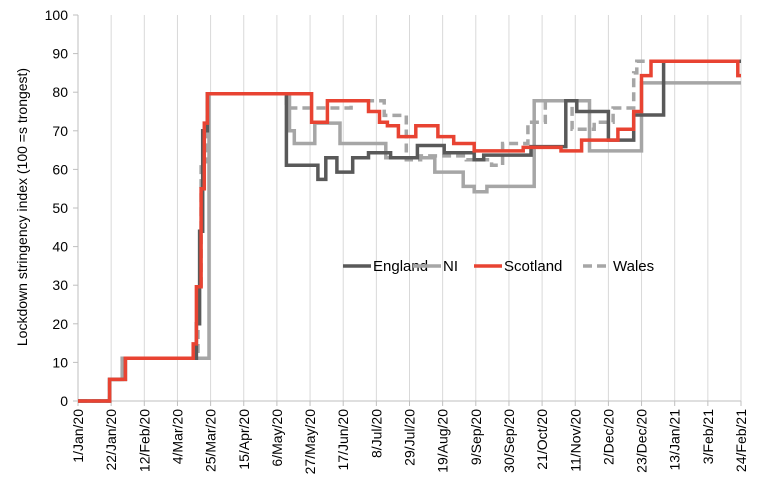 This screenshot has height=502, width=768. What do you see at coordinates (509, 441) in the screenshot?
I see `x-tick-label: 30/Sep/20` at bounding box center [509, 441].